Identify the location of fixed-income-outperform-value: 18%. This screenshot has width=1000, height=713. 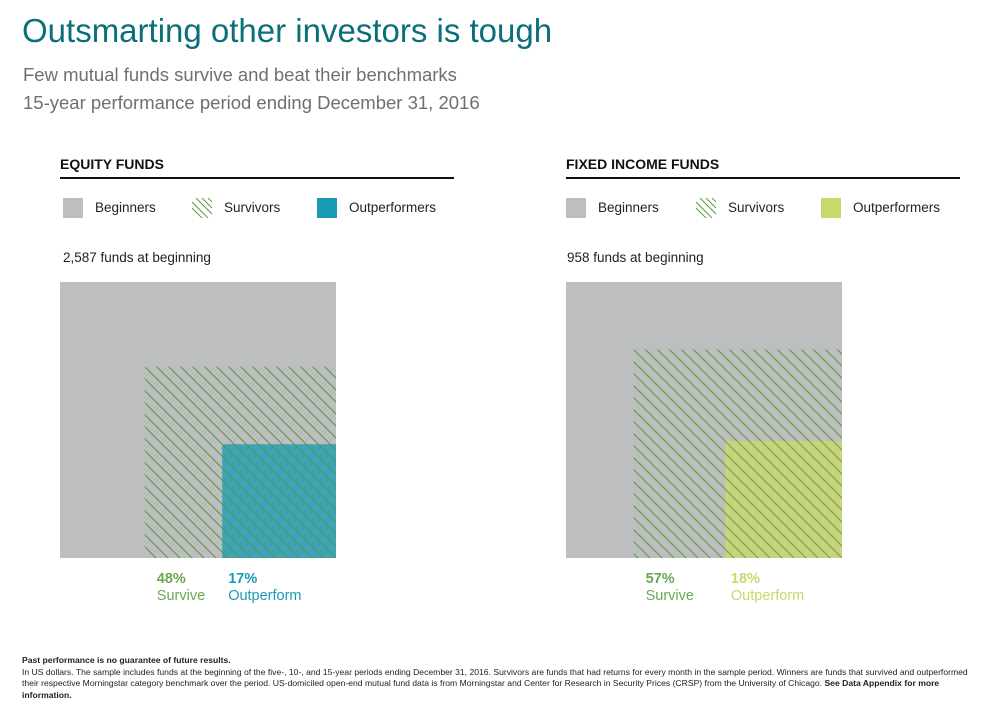
(745, 579).